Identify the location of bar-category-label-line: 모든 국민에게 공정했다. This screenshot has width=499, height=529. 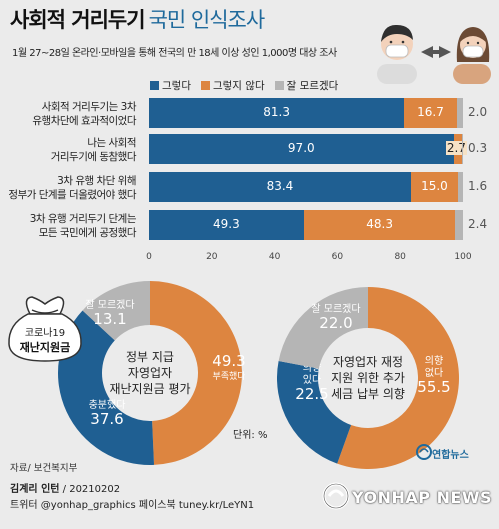
(87, 233).